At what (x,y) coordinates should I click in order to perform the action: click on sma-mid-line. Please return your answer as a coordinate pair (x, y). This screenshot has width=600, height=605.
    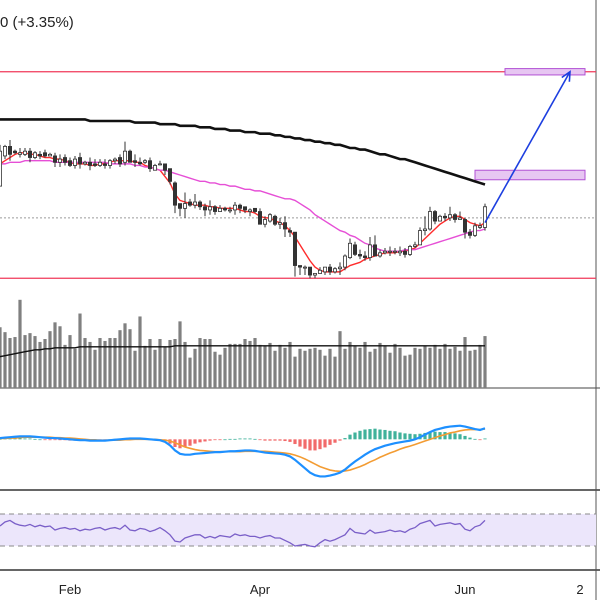
    Looking at the image, I should click on (243, 206).